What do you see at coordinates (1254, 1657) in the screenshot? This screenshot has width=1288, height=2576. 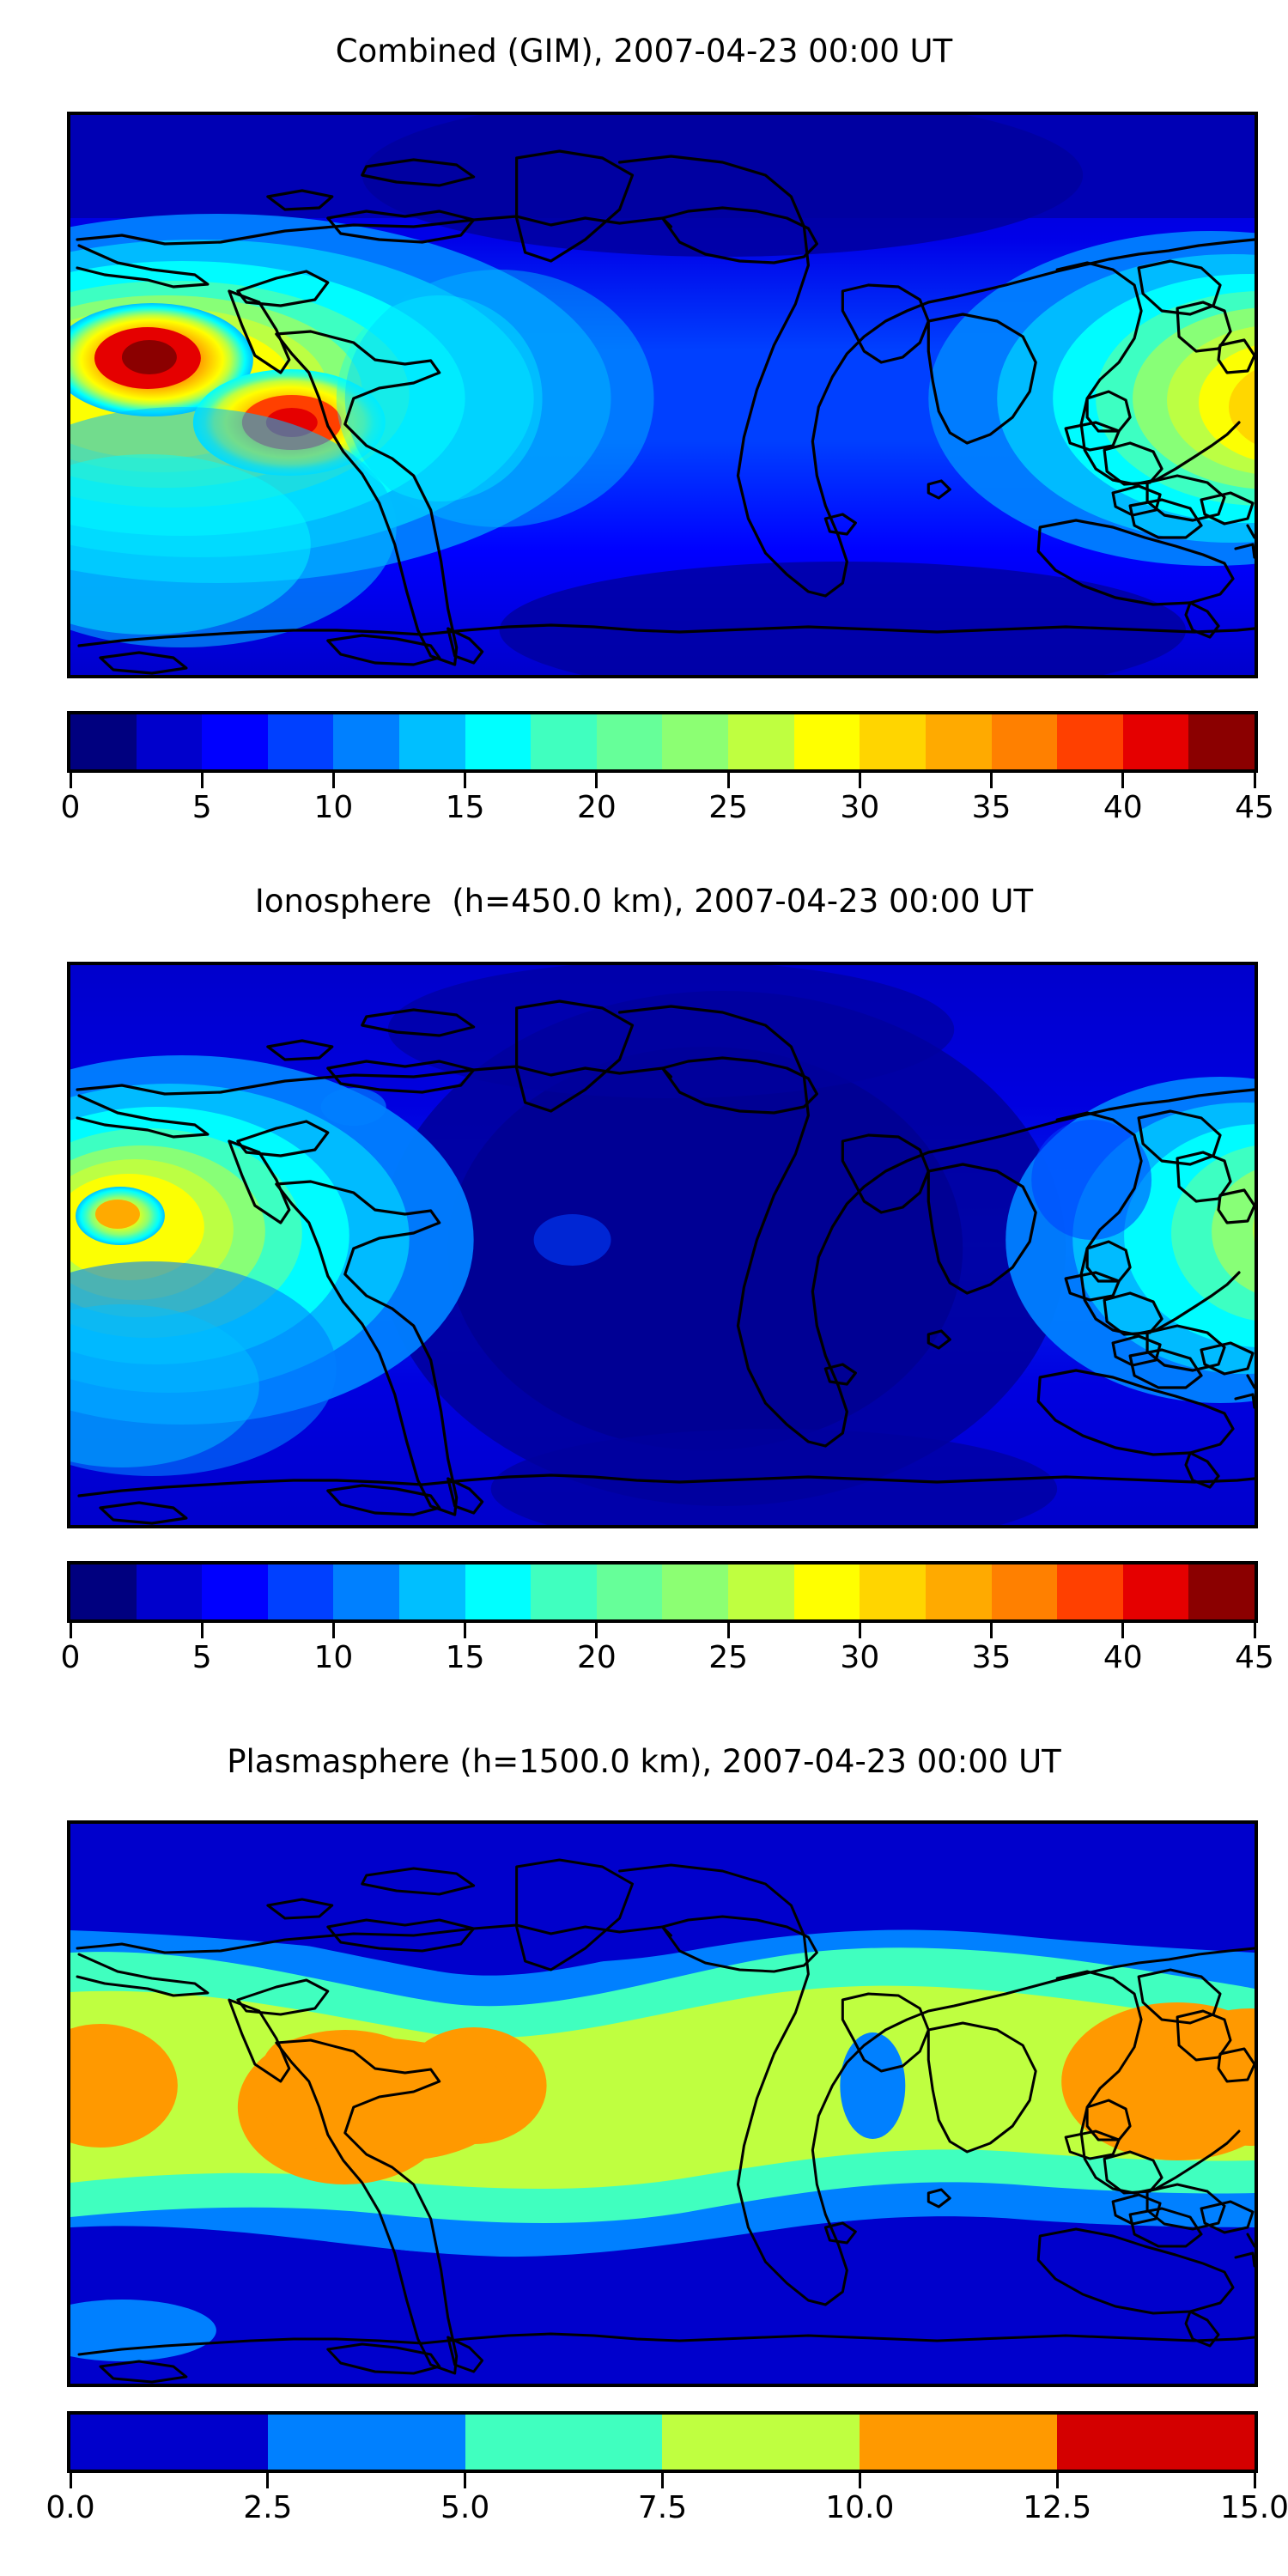 I see `colorbar-tick-label: 45` at bounding box center [1254, 1657].